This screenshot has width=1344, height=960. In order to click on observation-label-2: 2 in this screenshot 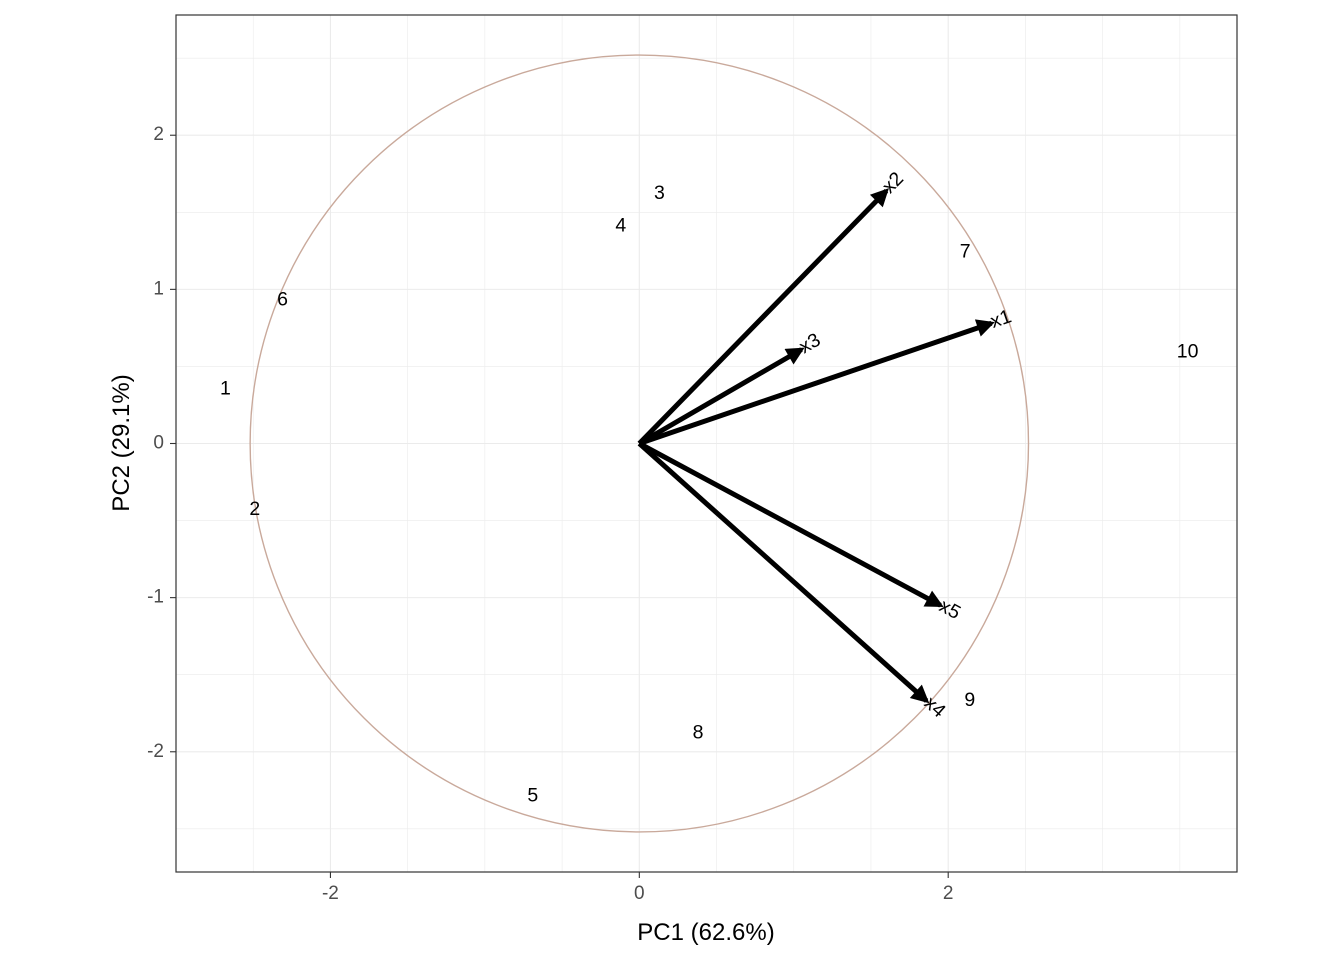, I will do `click(254, 509)`.